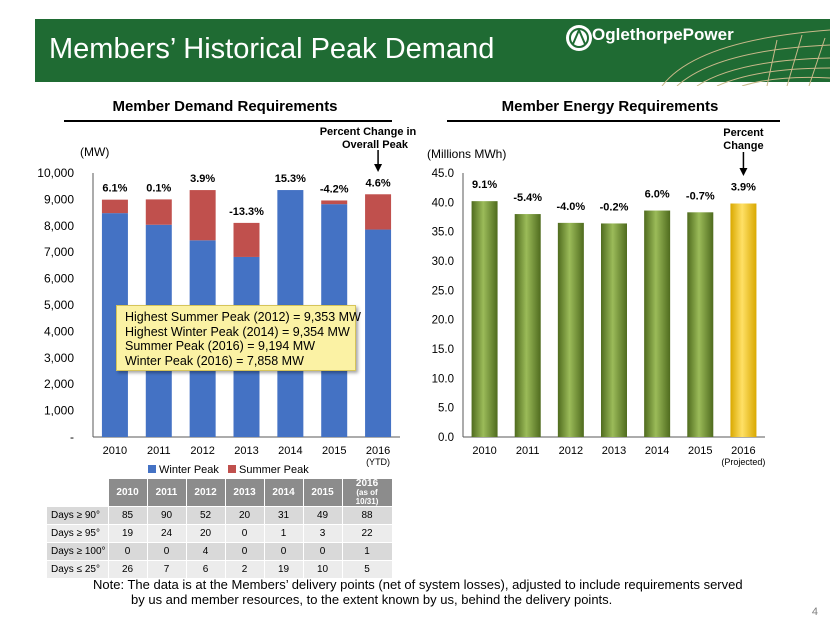 The width and height of the screenshot is (830, 623). I want to click on y-axis-unit-label: (MW), so click(94, 152).